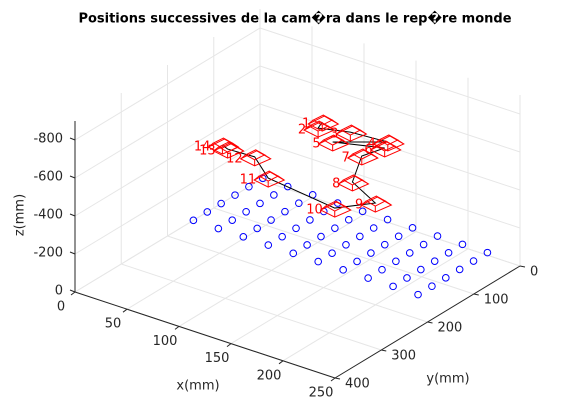 The height and width of the screenshot is (420, 570). I want to click on camera-label: 14, so click(202, 147).